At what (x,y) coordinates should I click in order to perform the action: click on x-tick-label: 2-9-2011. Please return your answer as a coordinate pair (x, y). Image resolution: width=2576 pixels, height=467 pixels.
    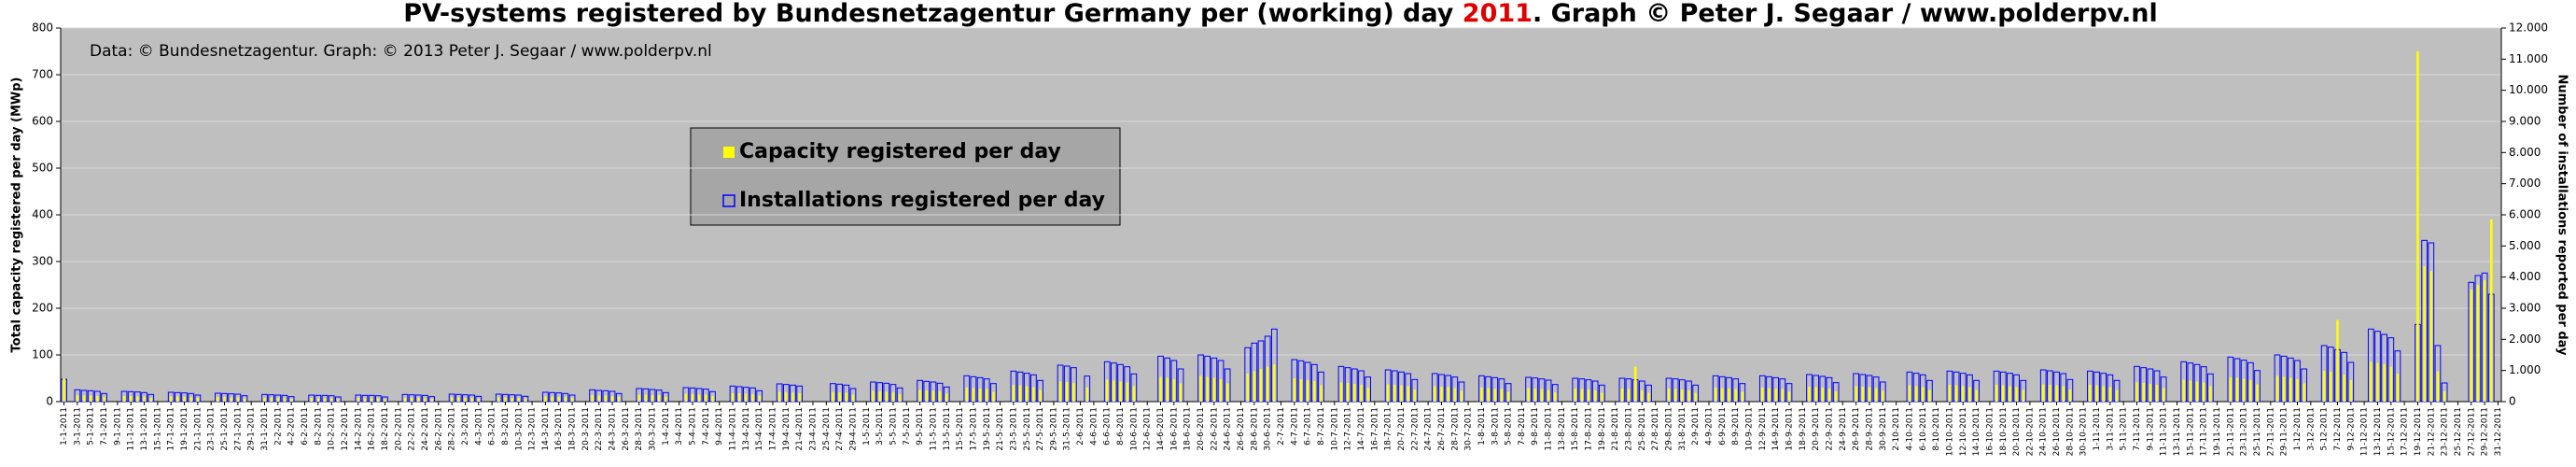
    Looking at the image, I should click on (1696, 427).